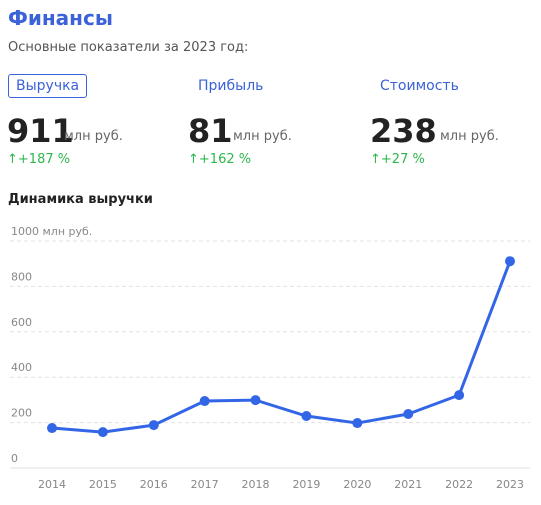  What do you see at coordinates (40, 131) in the screenshot?
I see `metric-value: 911` at bounding box center [40, 131].